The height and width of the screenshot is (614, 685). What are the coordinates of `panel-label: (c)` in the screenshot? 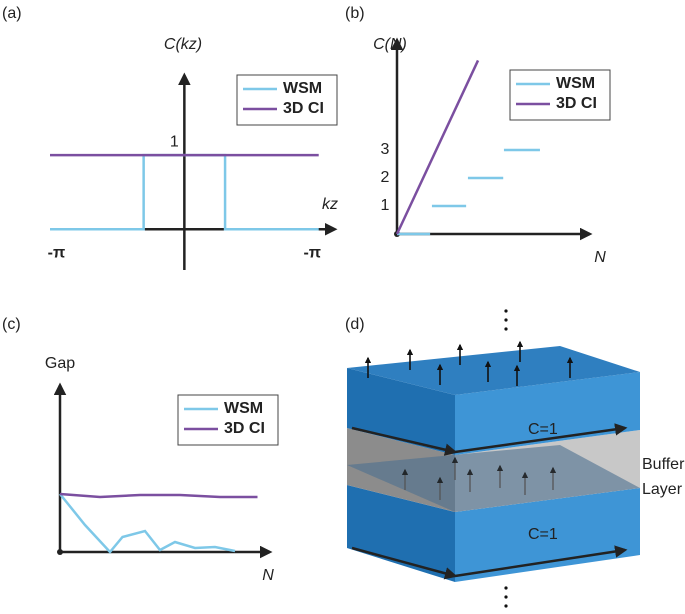 It's located at (11, 324).